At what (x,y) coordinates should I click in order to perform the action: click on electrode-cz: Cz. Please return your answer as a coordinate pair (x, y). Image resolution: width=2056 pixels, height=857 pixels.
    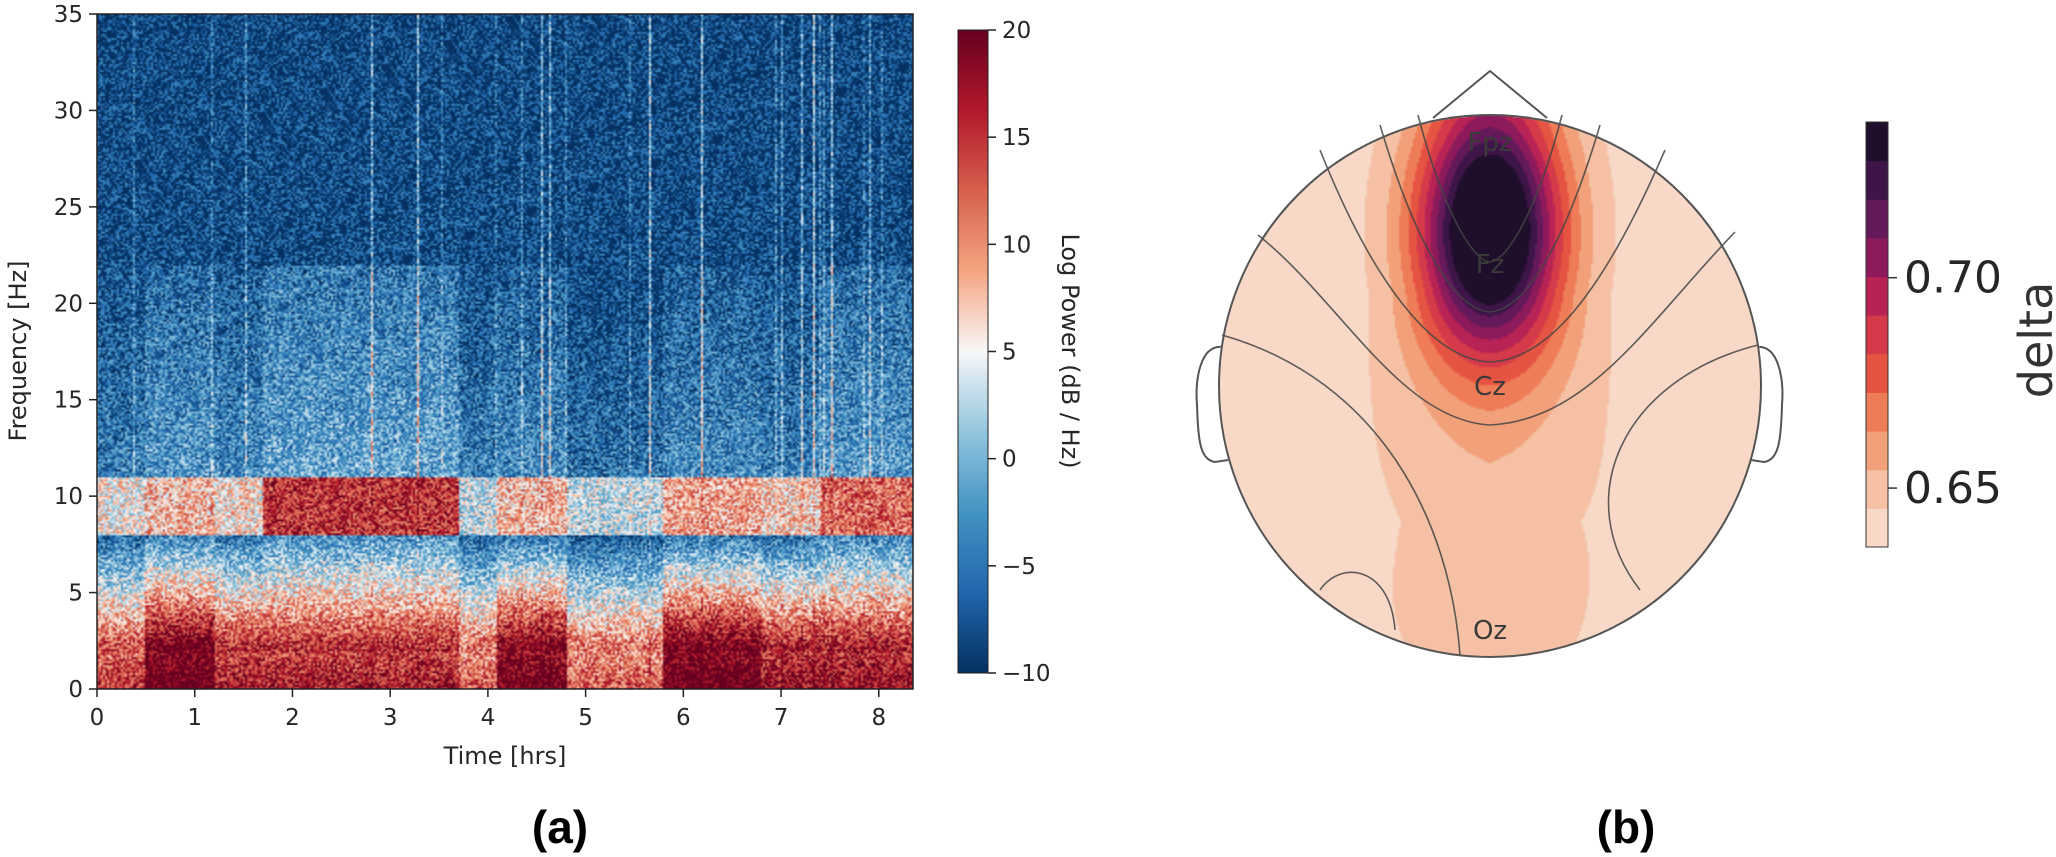
    Looking at the image, I should click on (1490, 387).